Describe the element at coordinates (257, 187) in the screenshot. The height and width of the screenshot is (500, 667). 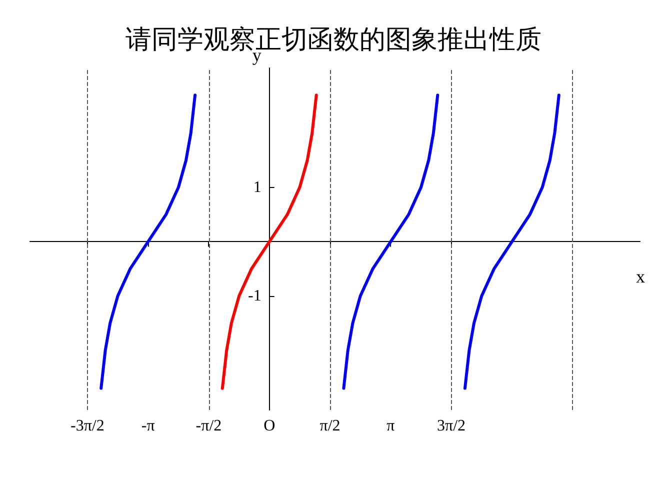
I see `y-tick-label: 1` at that location.